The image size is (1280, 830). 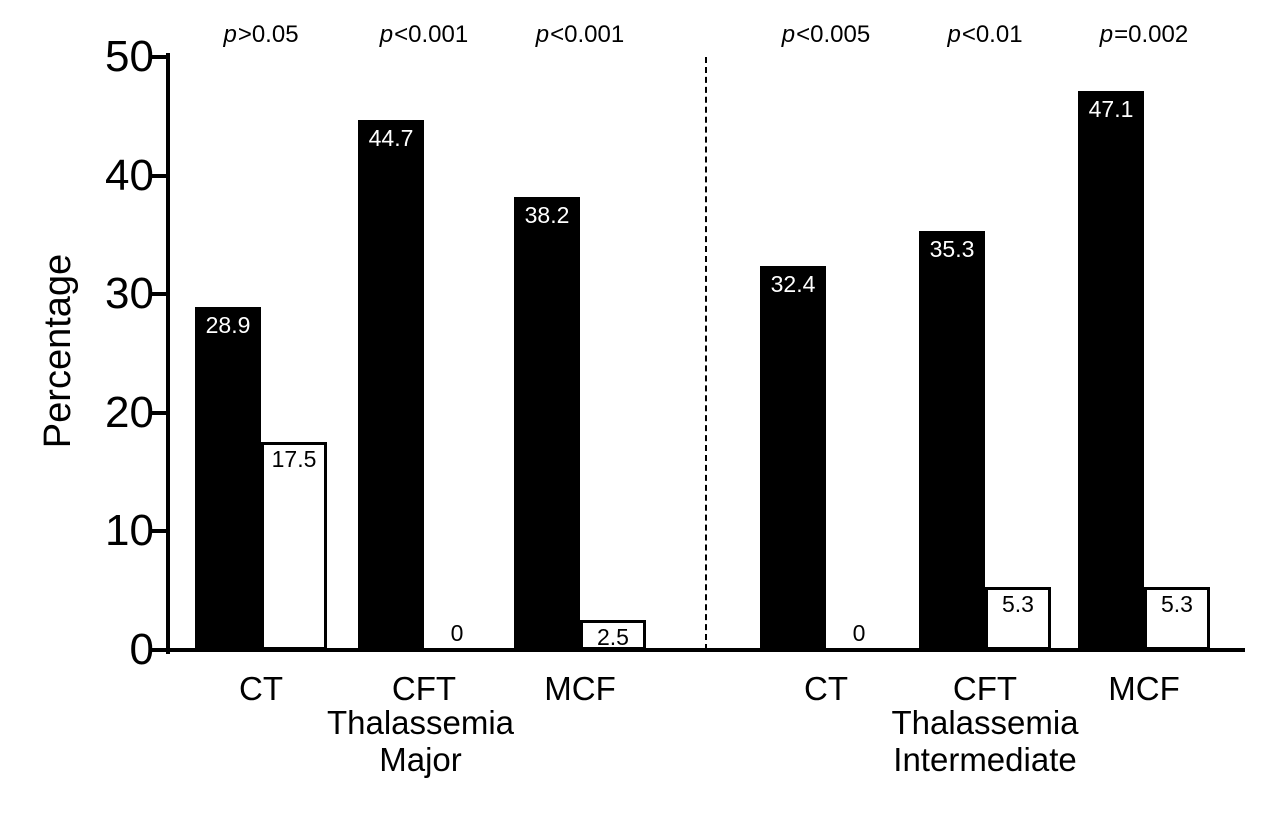 I want to click on value-label: 47.1, so click(x=1111, y=109).